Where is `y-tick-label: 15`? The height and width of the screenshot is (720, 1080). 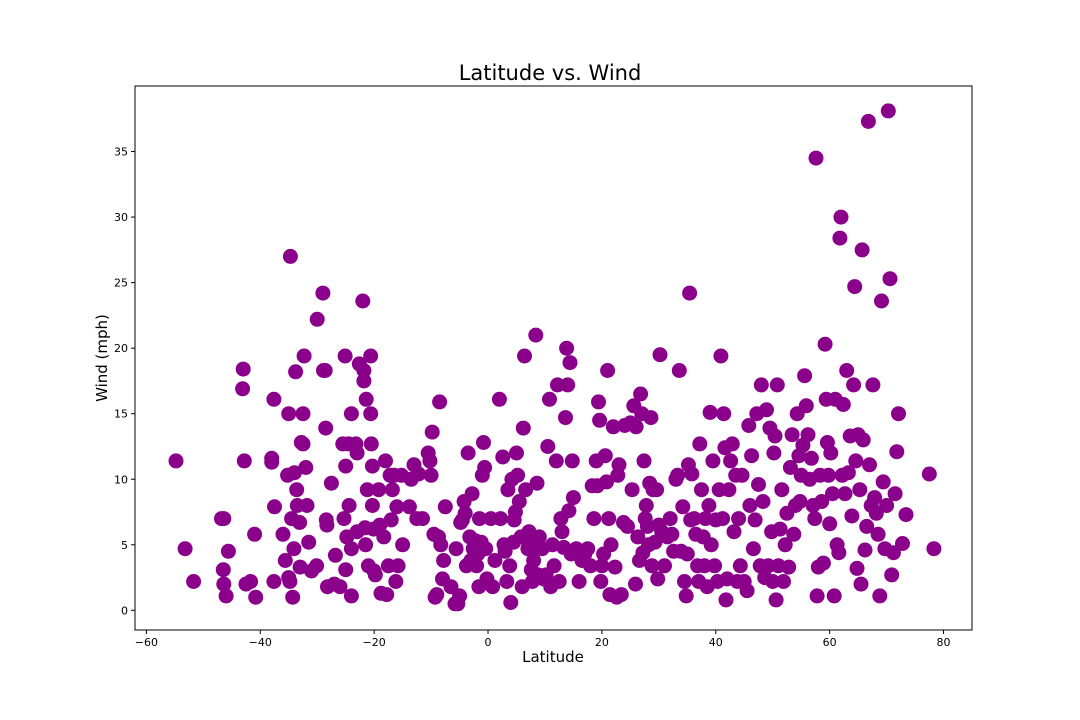 y-tick-label: 15 is located at coordinates (121, 414).